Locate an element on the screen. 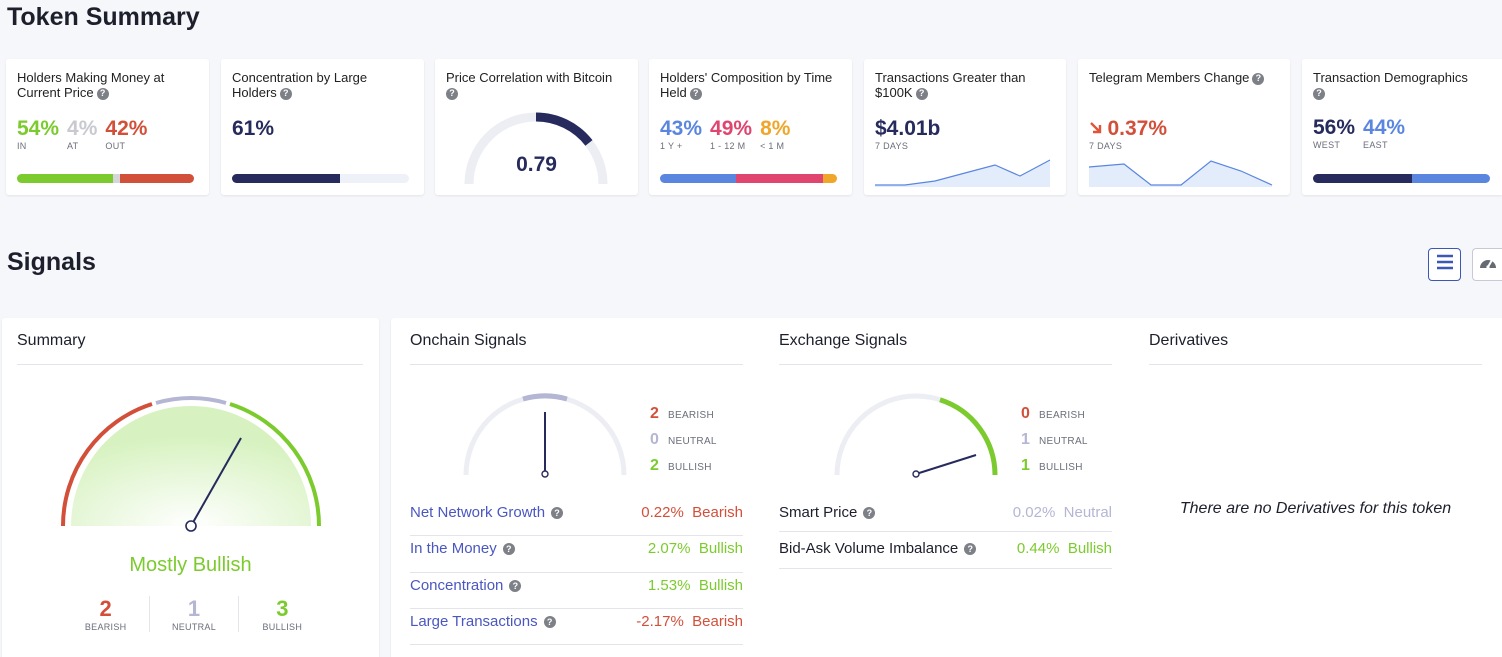 This screenshot has height=657, width=1502. telegram-period: 7 DAYS is located at coordinates (1106, 146).